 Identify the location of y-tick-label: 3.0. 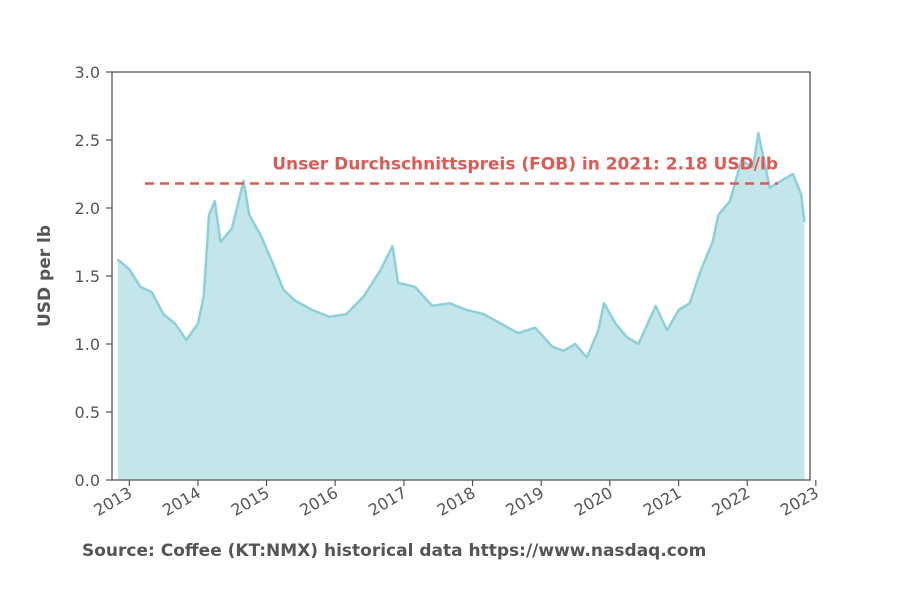
(87, 72).